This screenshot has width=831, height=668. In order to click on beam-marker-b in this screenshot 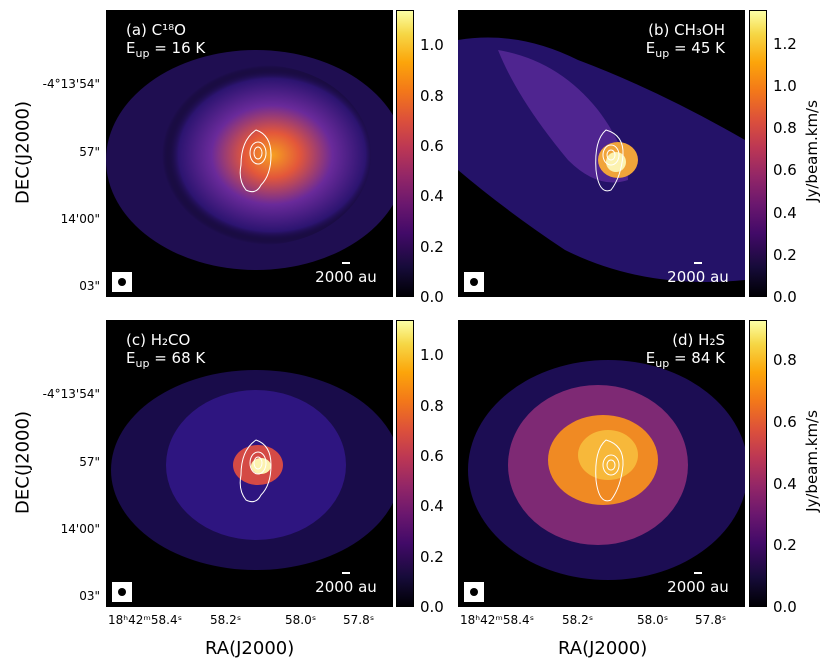, I will do `click(474, 282)`.